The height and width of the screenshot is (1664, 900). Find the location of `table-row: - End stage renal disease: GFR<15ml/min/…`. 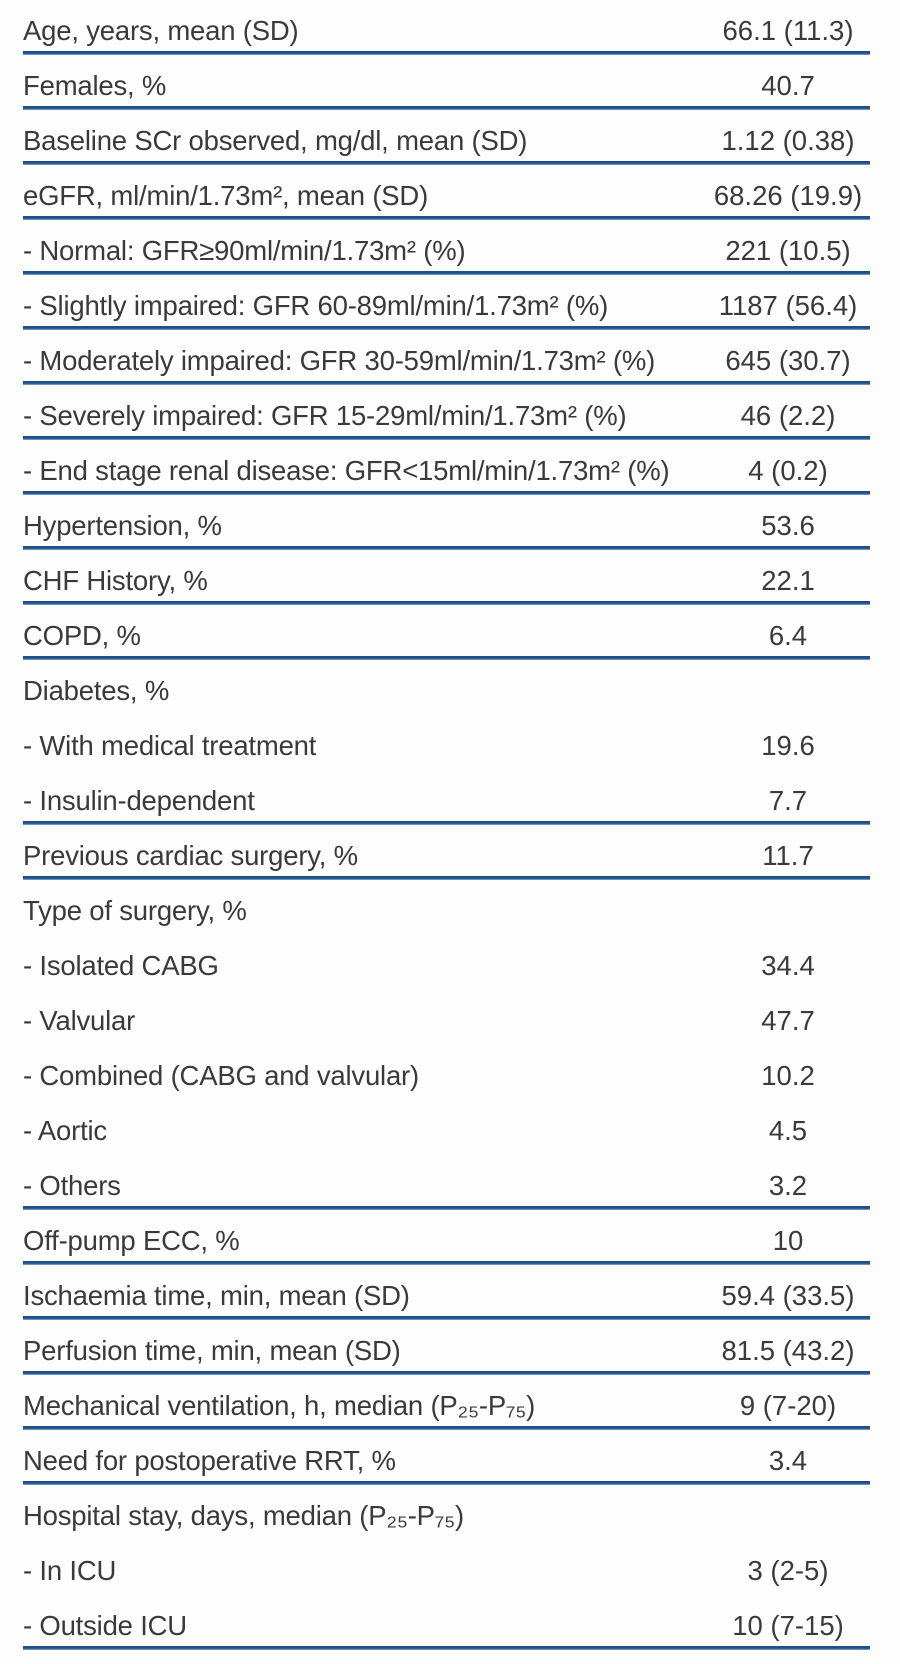

table-row: - End stage renal disease: GFR<15ml/min/… is located at coordinates (446, 467).